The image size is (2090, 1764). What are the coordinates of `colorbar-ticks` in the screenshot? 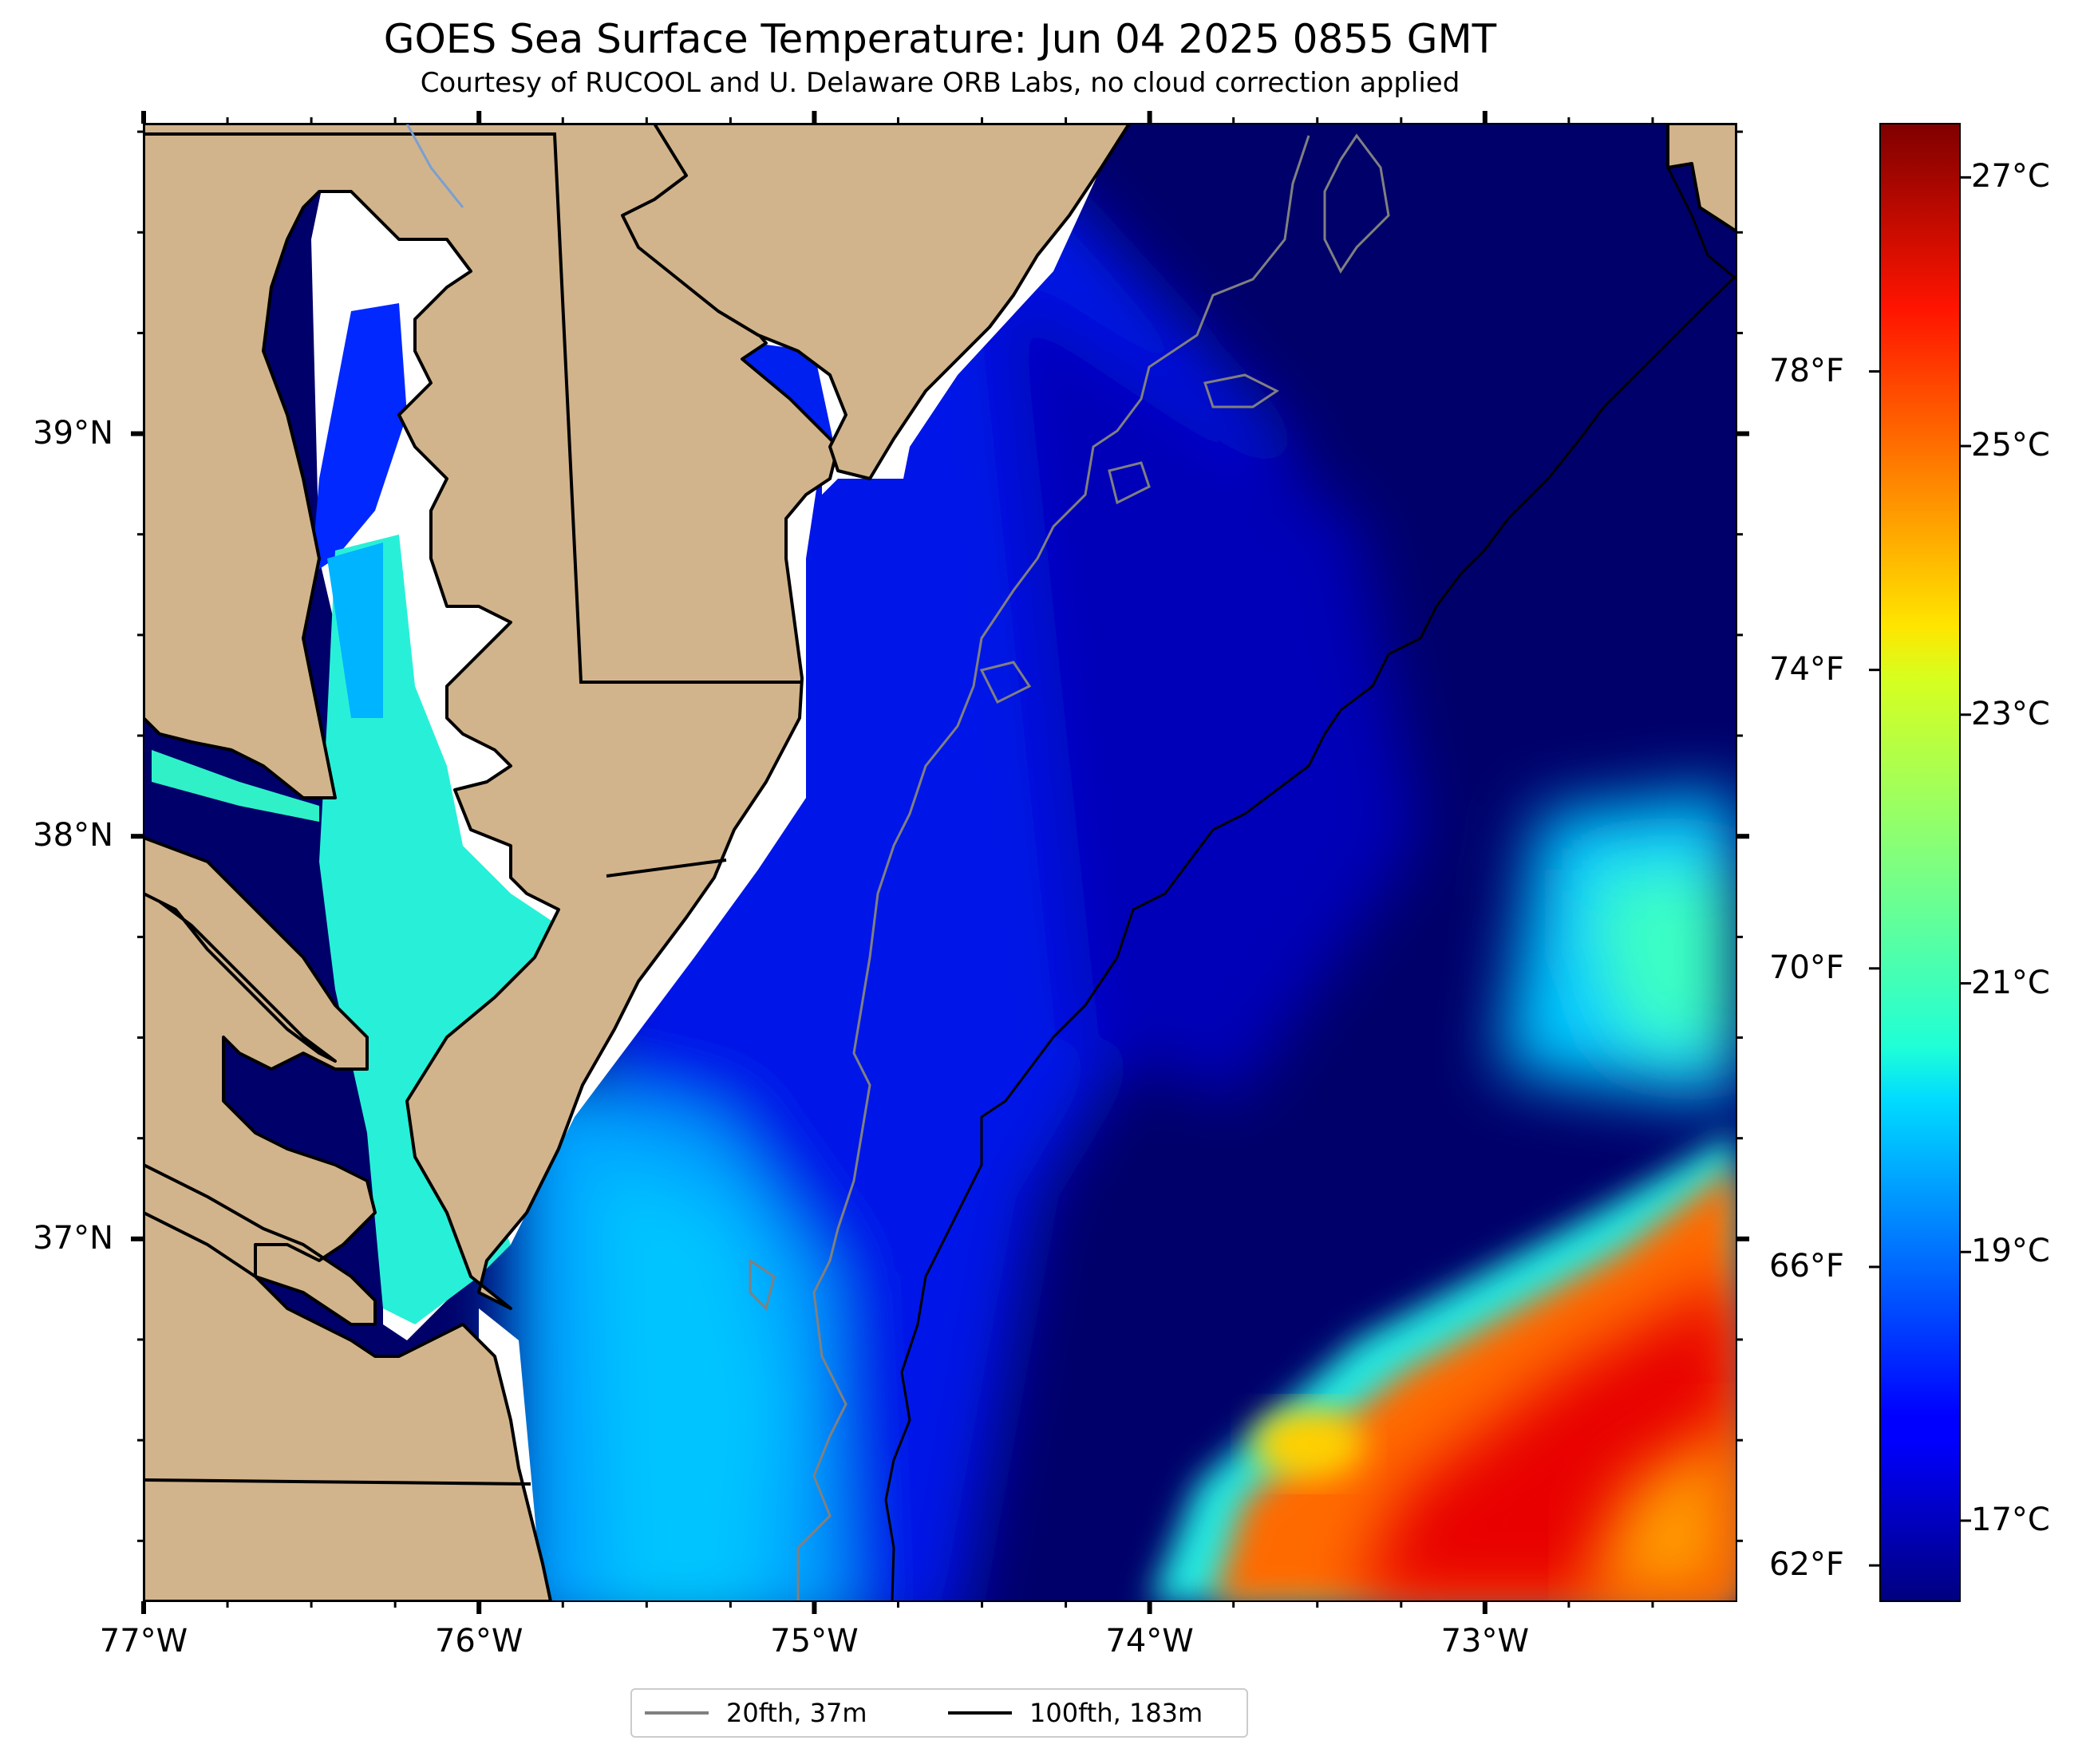 It's located at (1920, 871).